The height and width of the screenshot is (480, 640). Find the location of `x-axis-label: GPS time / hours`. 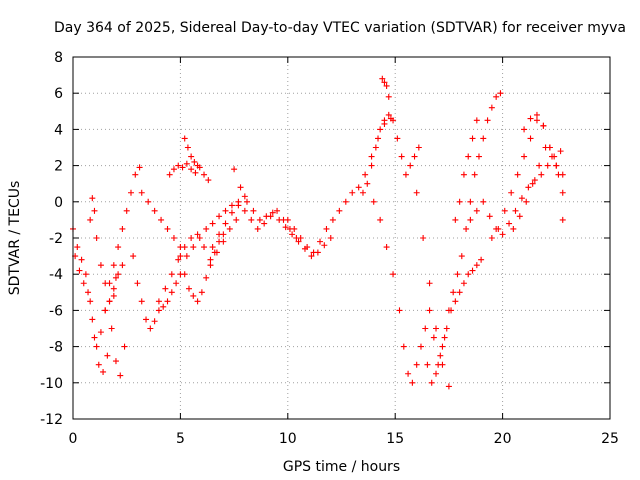

x-axis-label: GPS time / hours is located at coordinates (341, 467).